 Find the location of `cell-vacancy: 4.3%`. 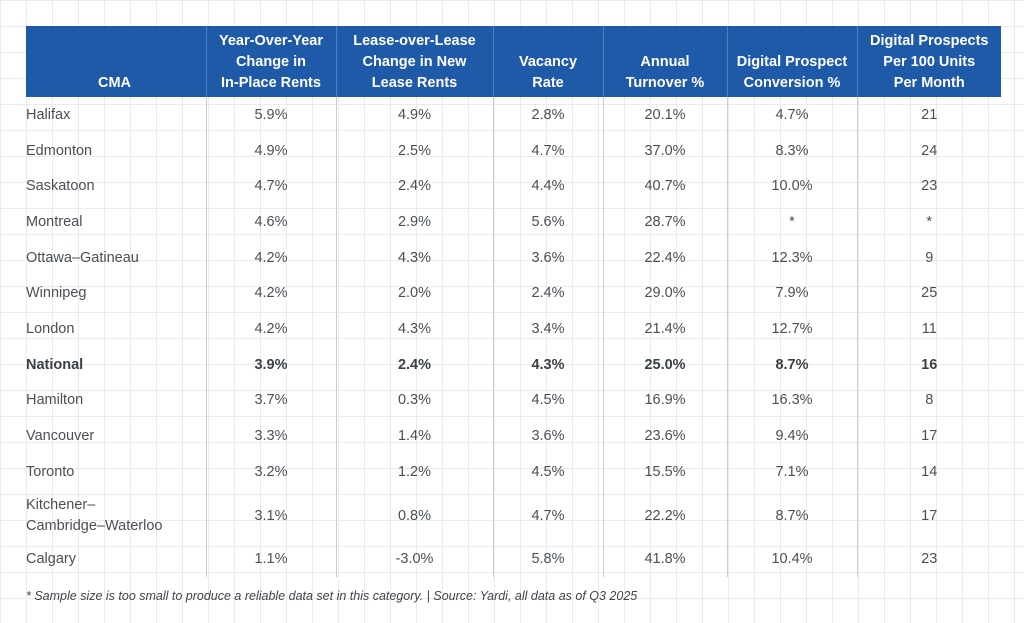

cell-vacancy: 4.3% is located at coordinates (547, 364).